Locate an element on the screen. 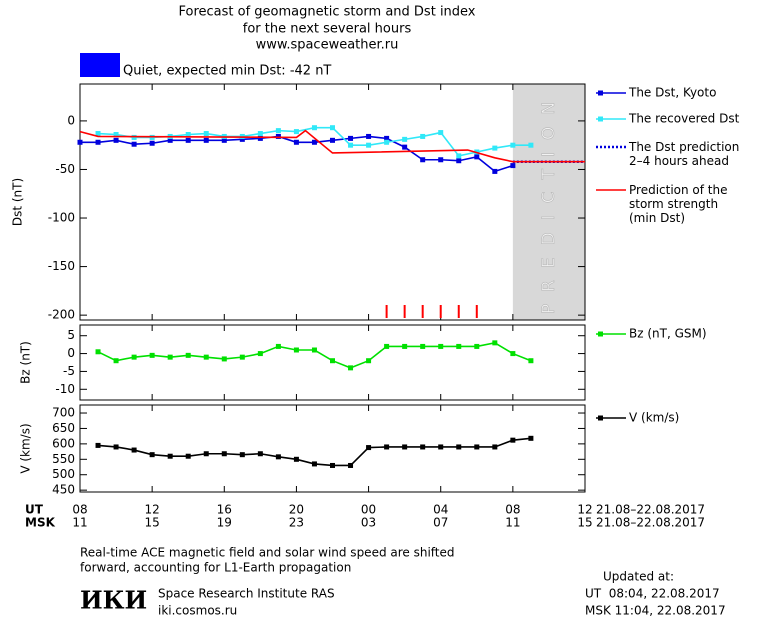  y-tick-label: -10 is located at coordinates (65, 389).